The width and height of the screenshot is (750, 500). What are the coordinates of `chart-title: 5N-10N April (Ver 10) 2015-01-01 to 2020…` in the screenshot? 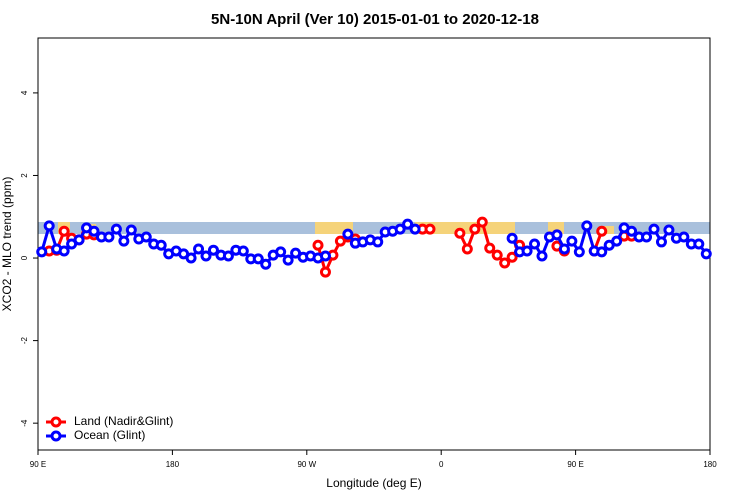 It's located at (375, 19).